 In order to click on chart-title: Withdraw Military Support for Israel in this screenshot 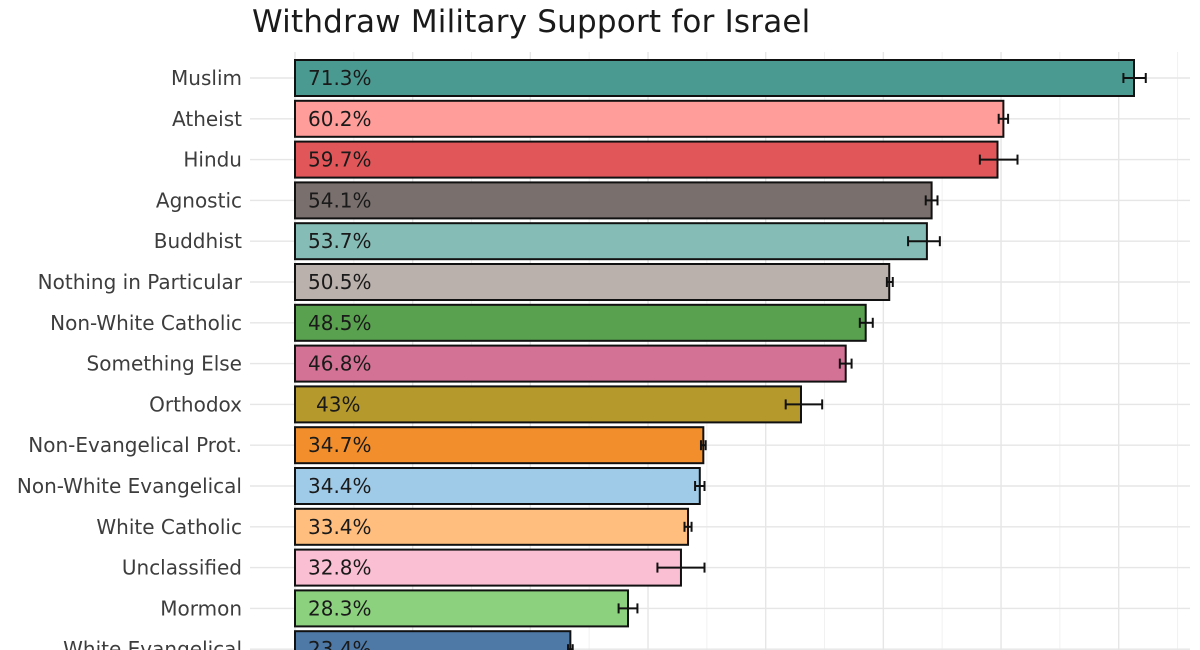, I will do `click(531, 22)`.